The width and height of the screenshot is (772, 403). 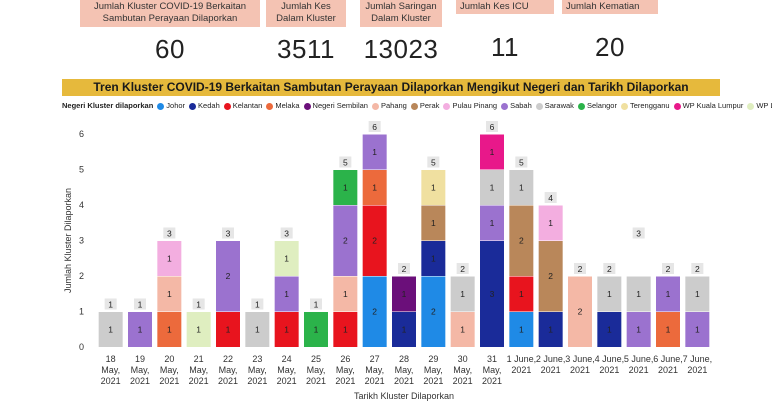 I want to click on legend-label: Johor, so click(x=176, y=105).